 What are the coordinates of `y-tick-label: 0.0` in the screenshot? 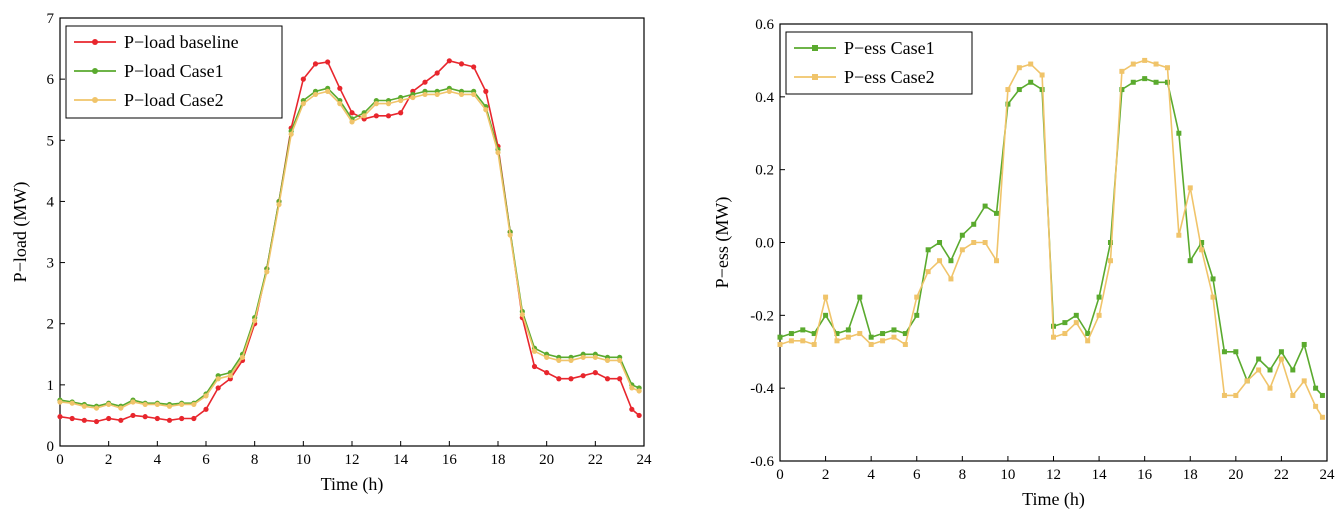 It's located at (764, 244).